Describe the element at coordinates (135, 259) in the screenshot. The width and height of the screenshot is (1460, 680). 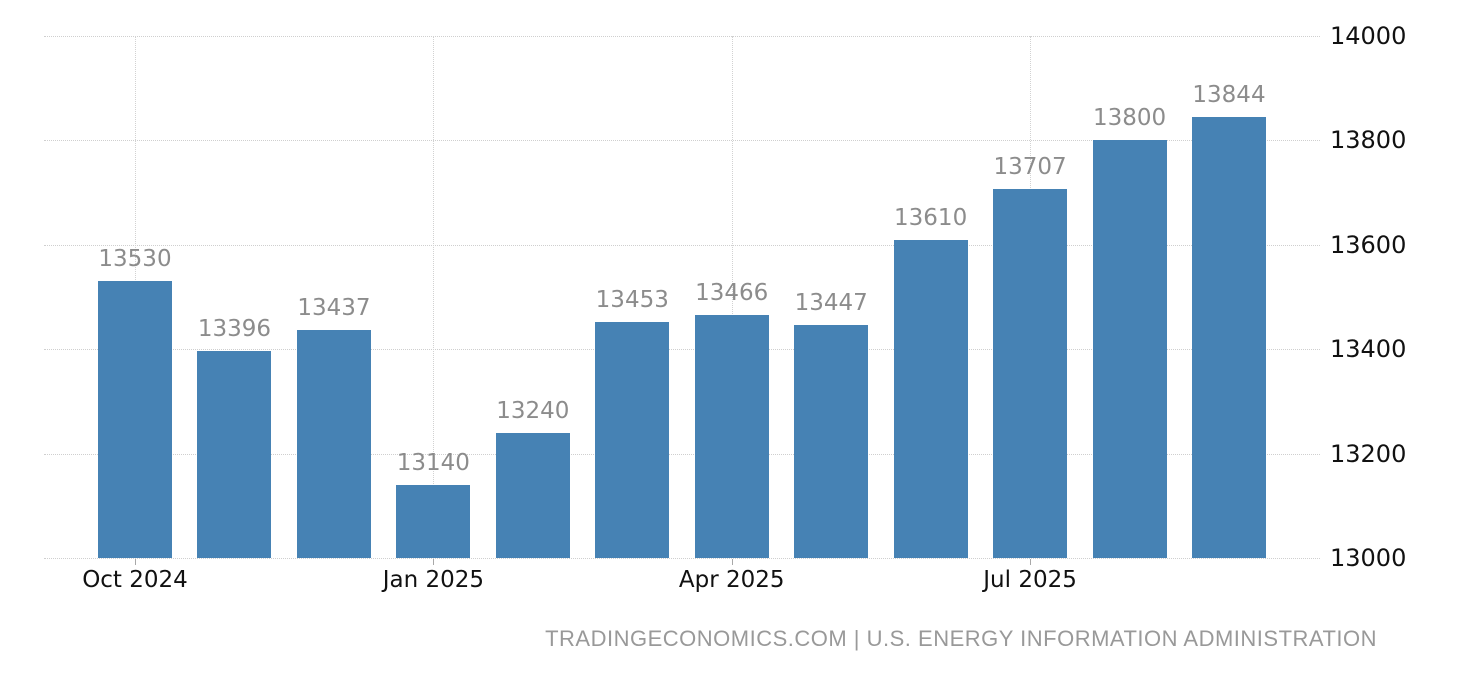
I see `bar-value-label: 13530` at that location.